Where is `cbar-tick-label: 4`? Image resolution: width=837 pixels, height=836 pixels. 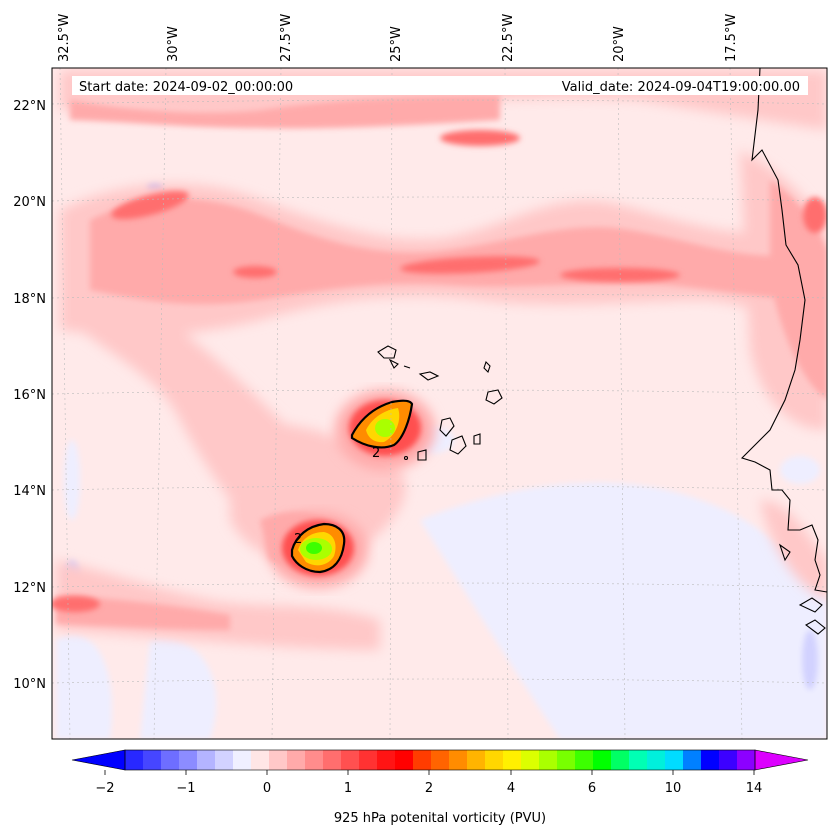
cbar-tick-label: 4 is located at coordinates (511, 788).